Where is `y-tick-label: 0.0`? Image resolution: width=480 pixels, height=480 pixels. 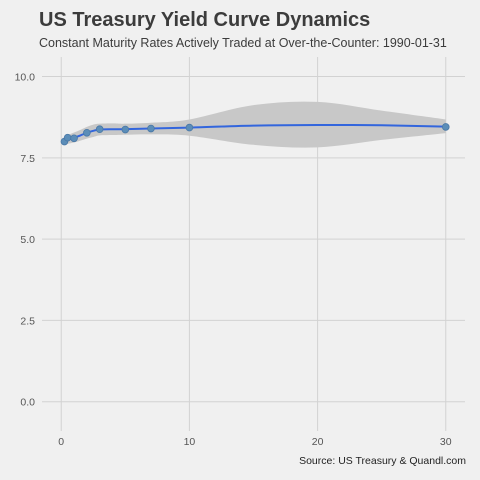
y-tick-label: 0.0 is located at coordinates (27, 403).